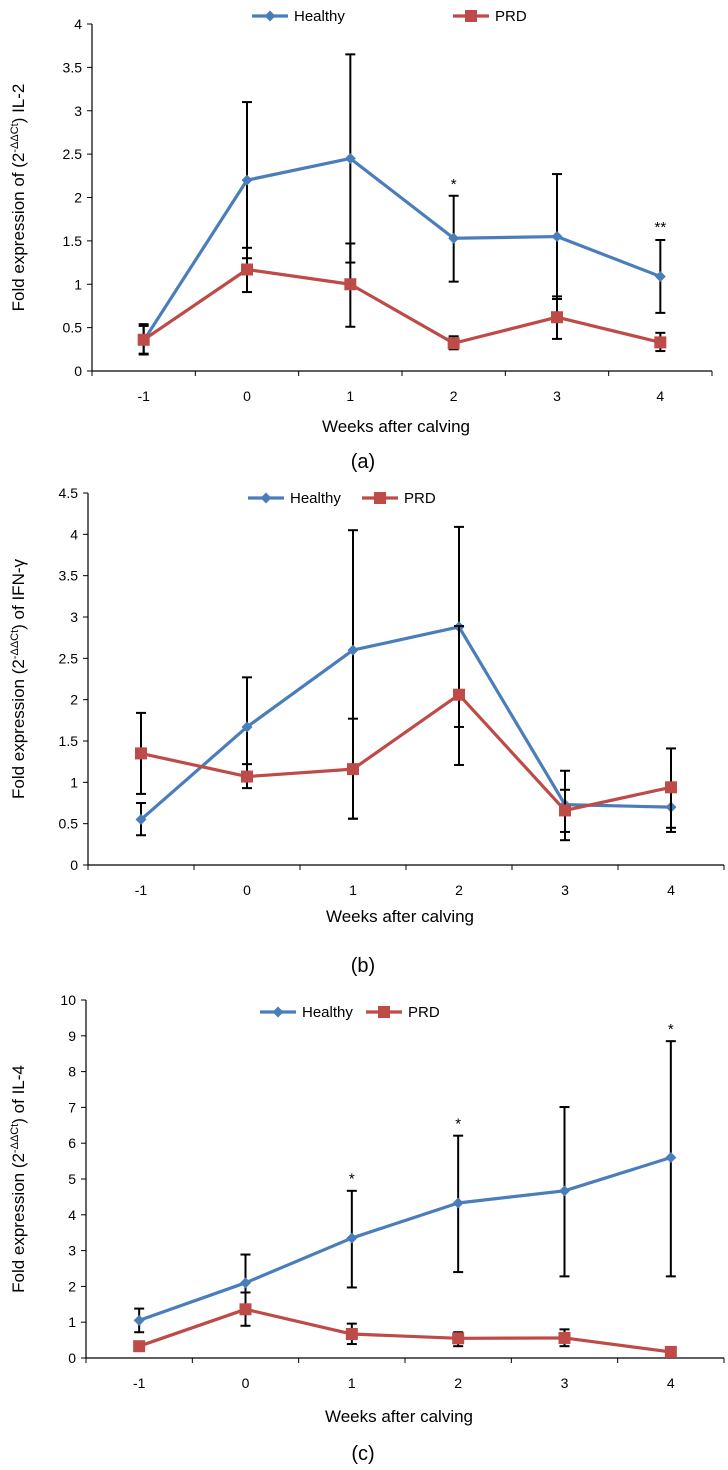  Describe the element at coordinates (511, 16) in the screenshot. I see `legend-label: PRD` at that location.